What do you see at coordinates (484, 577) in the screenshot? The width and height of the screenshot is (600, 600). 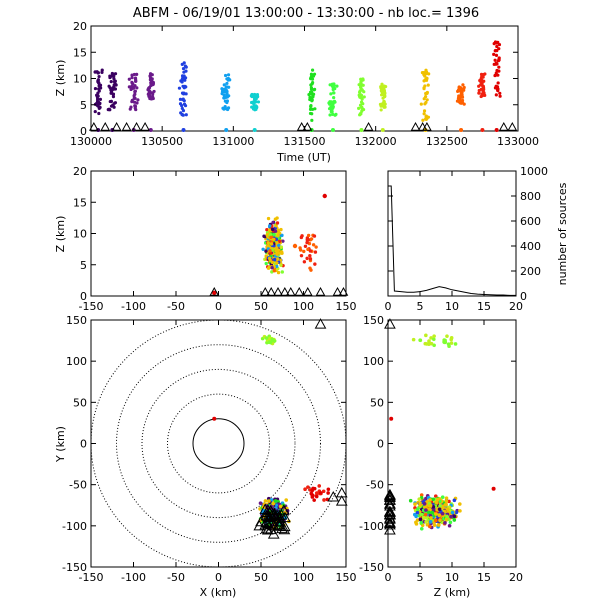 I see `x-tick-label: 15` at bounding box center [484, 577].